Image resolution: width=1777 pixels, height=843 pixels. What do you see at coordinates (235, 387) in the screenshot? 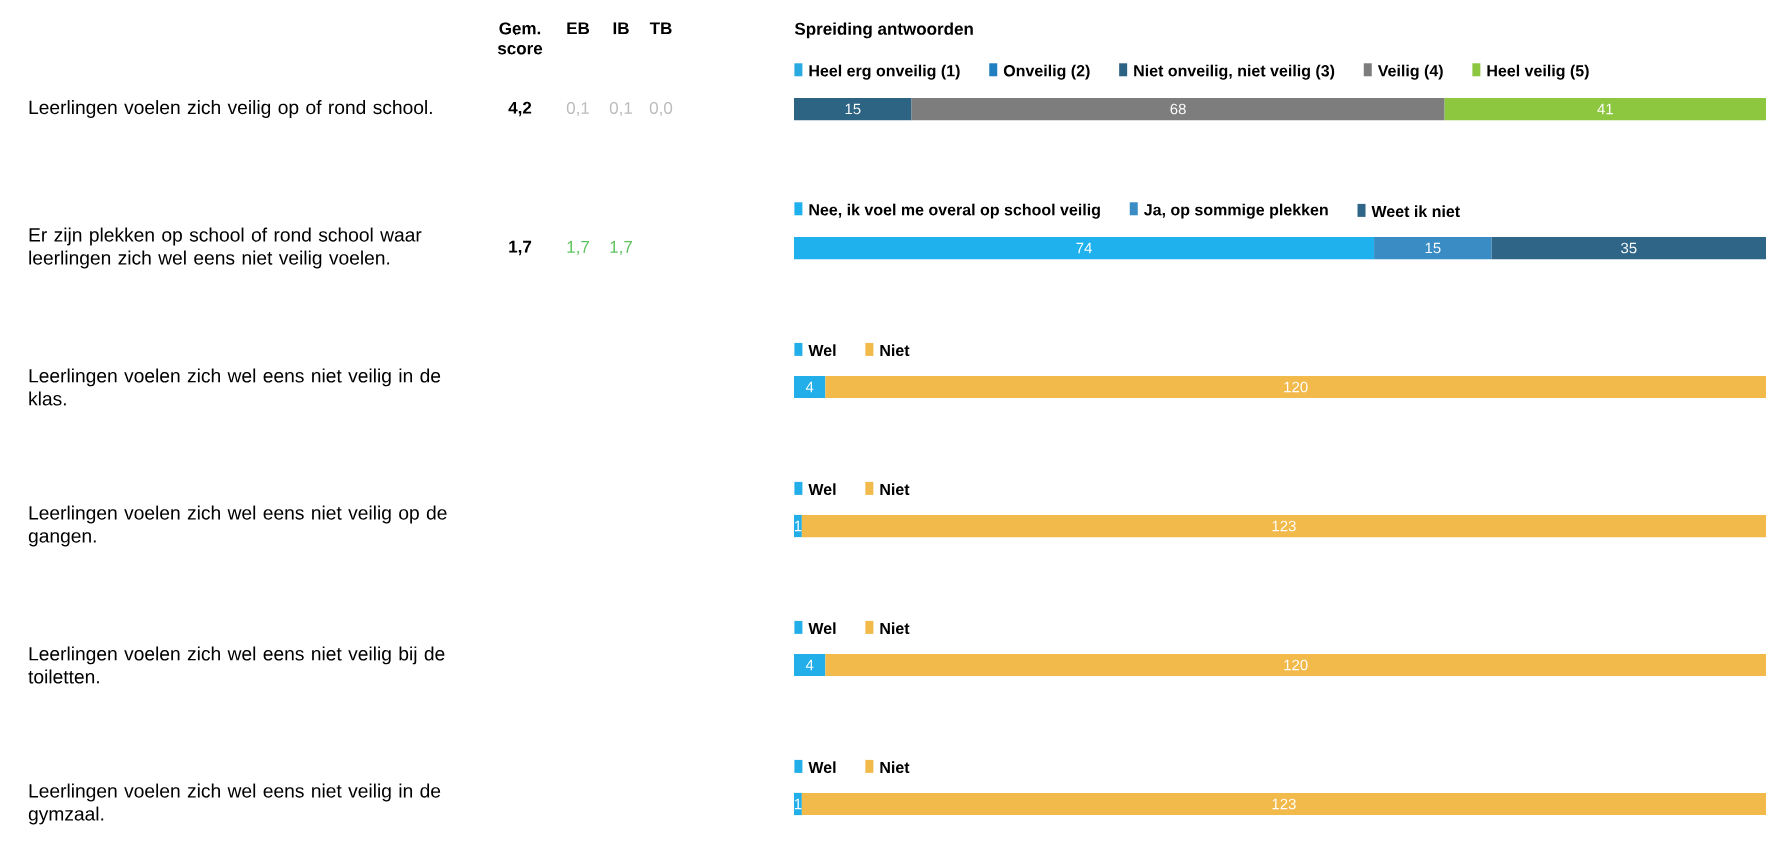
I see `y-tick-label: Leerlingen voelen zich wel eens niet veilig in de klas.` at bounding box center [235, 387].